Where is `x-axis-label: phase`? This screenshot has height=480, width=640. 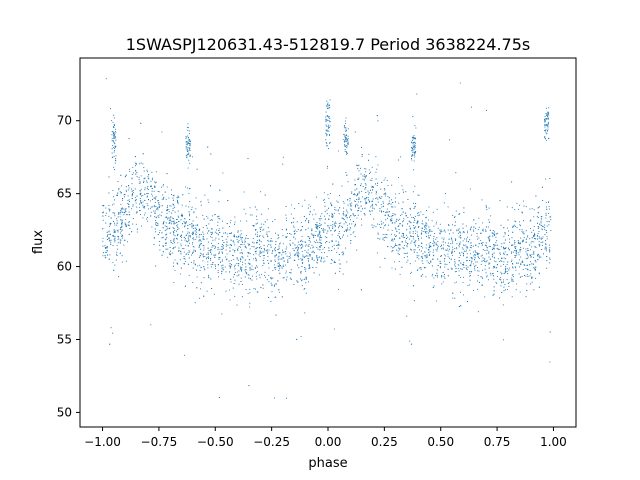
x-axis-label: phase is located at coordinates (327, 463).